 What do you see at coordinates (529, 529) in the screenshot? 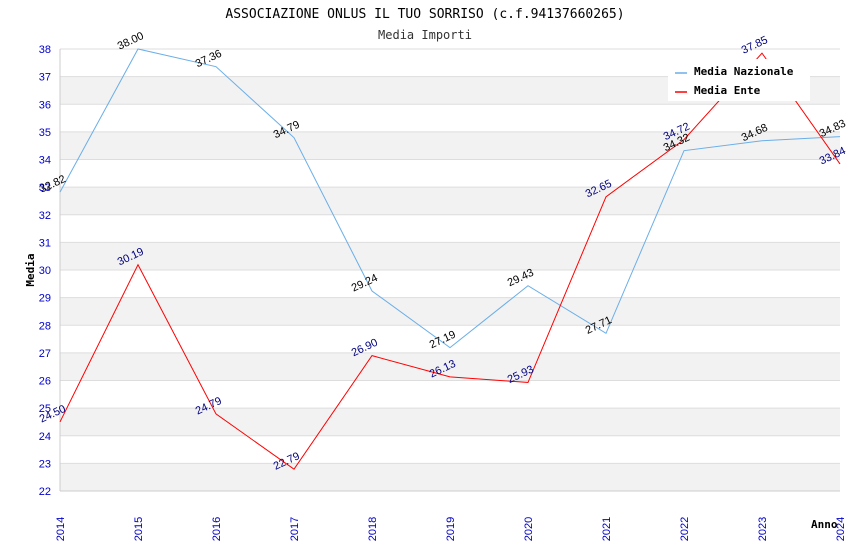
I see `x-tick-label: 2020` at bounding box center [529, 529].